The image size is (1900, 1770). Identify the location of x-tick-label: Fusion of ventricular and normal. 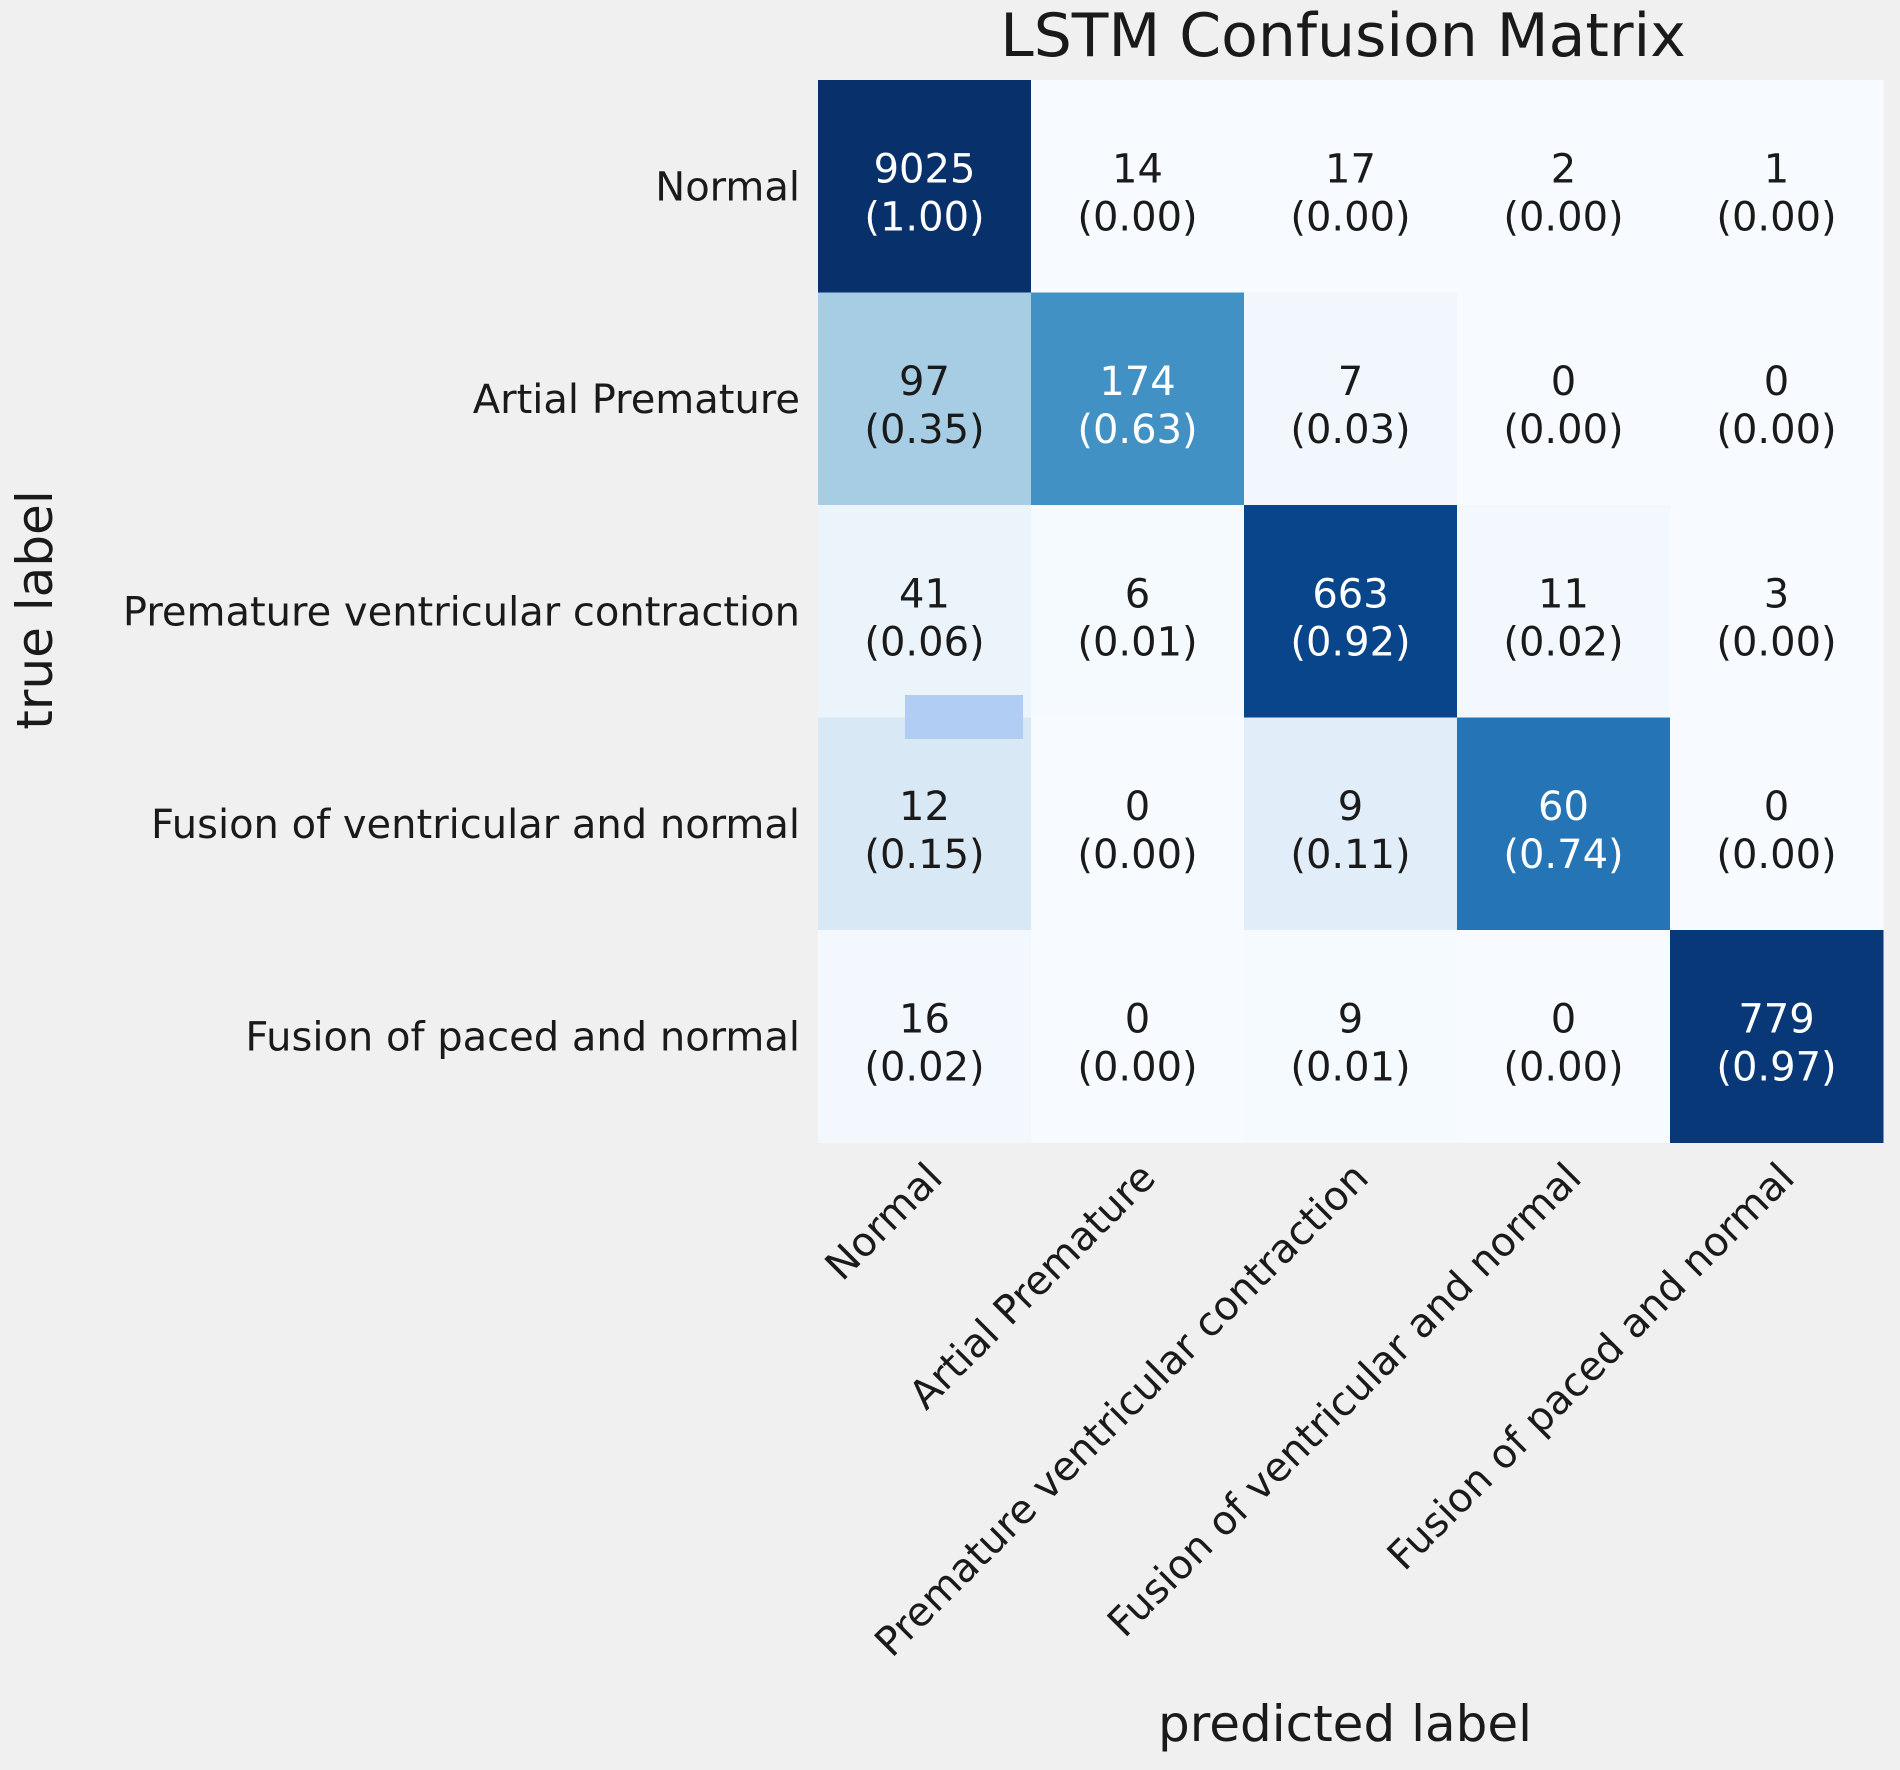
(1344, 1400).